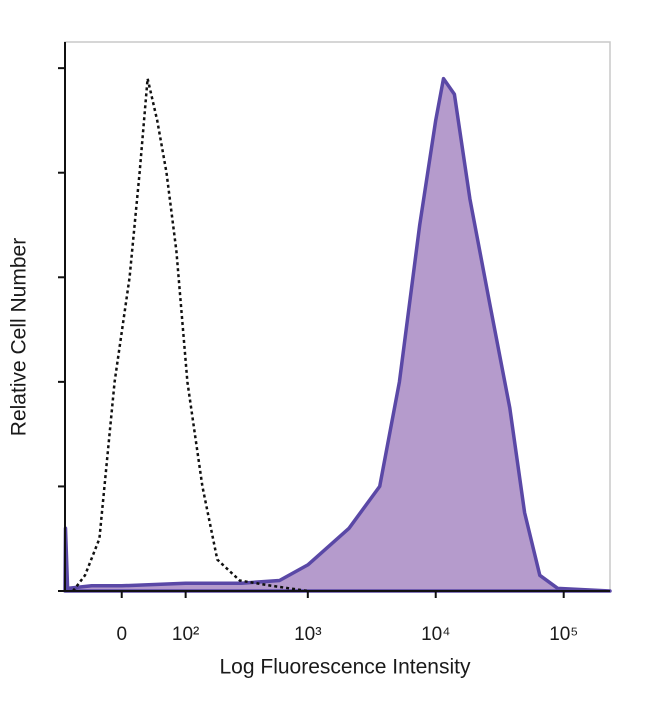 The width and height of the screenshot is (650, 709). I want to click on x-tick-label: 10², so click(185, 634).